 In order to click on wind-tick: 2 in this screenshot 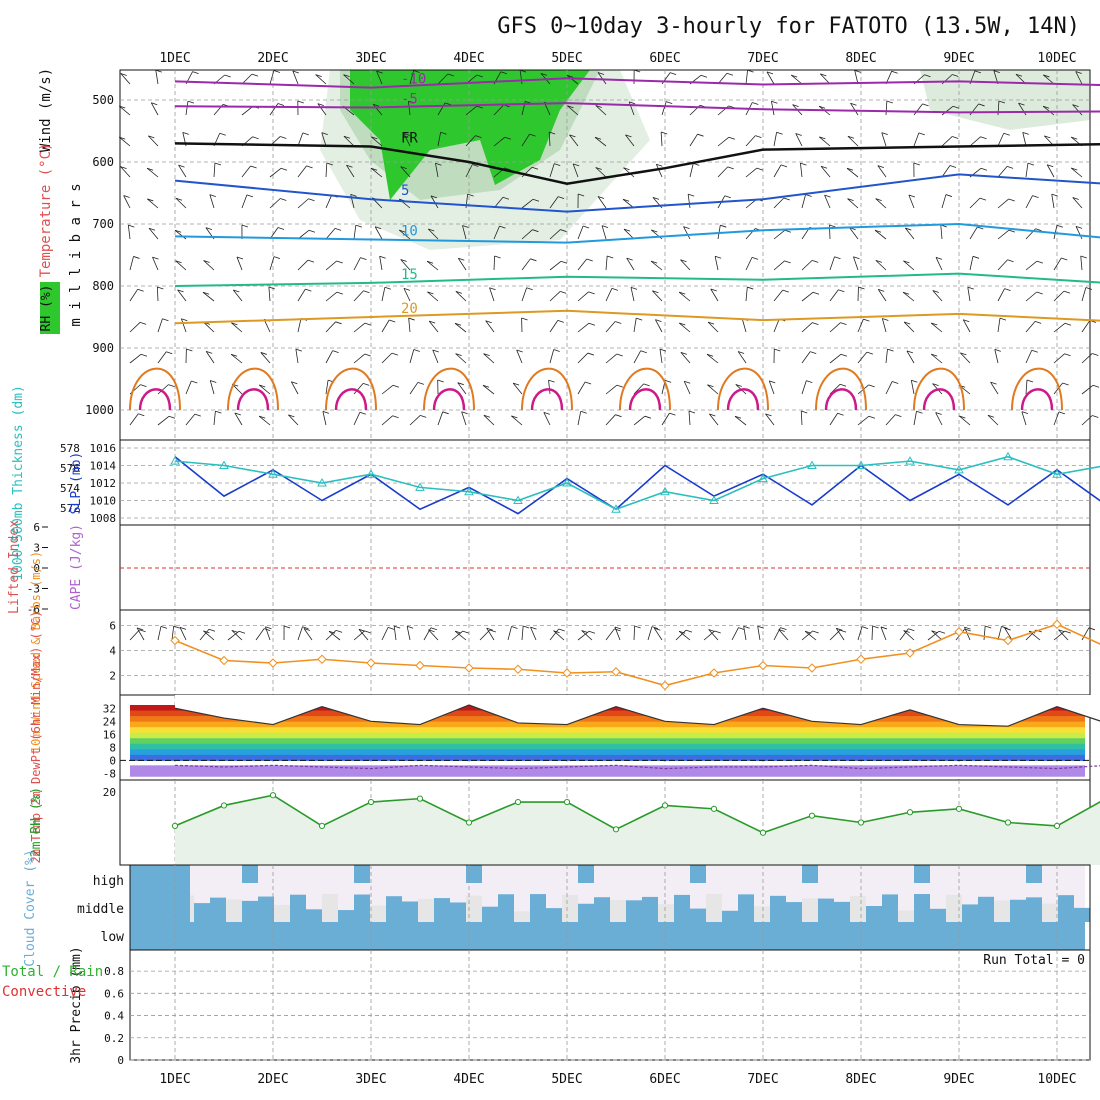, I will do `click(112, 676)`.